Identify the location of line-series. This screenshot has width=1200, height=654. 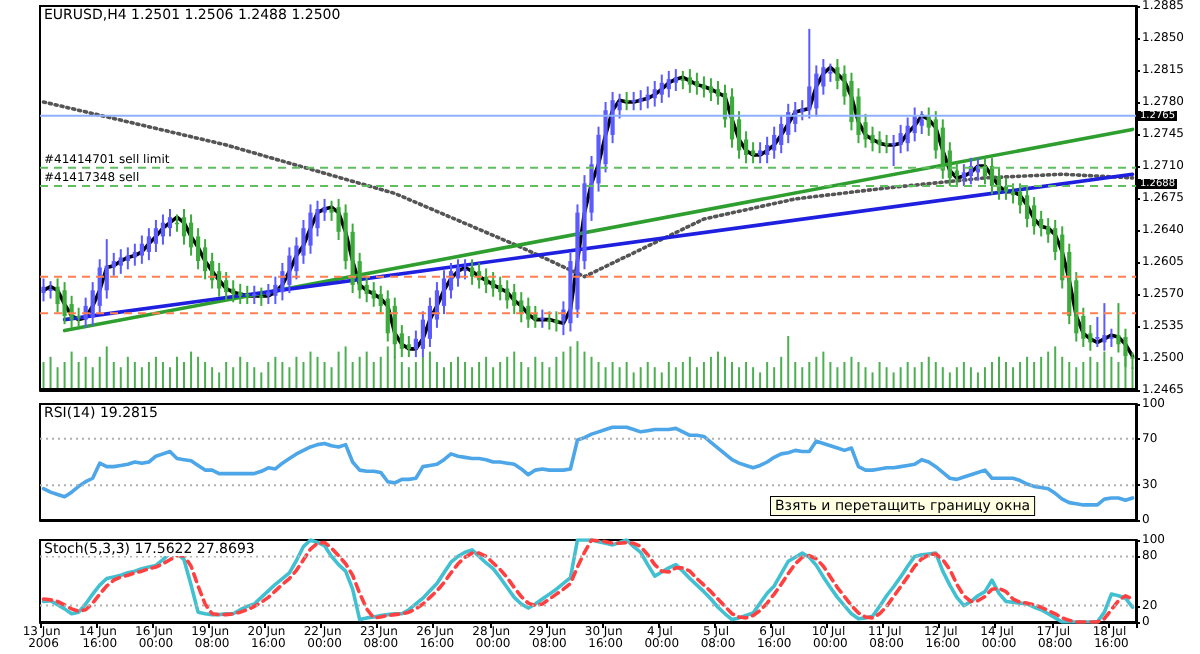
(588, 581).